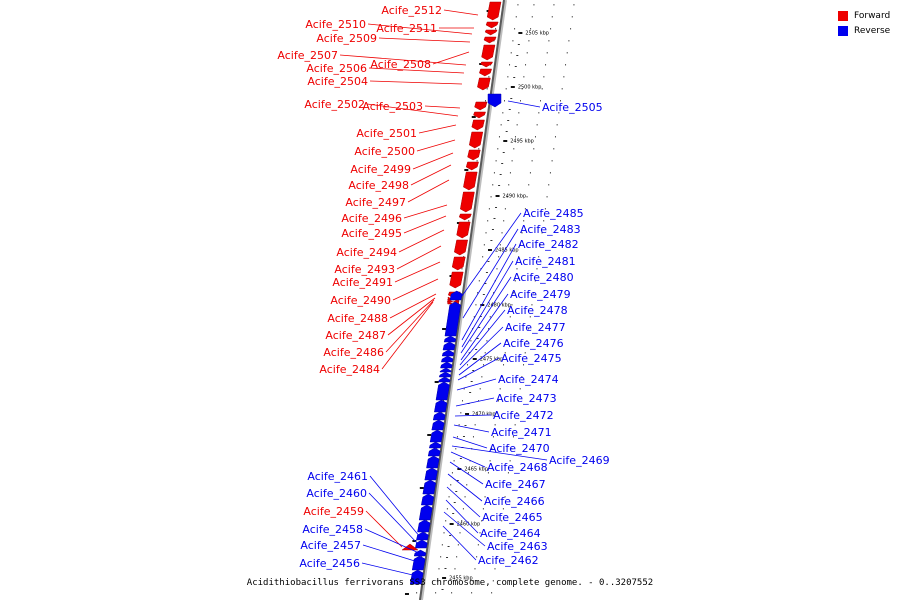  Describe the element at coordinates (537, 310) in the screenshot. I see `gene-label-acife-2478: Acife_2478` at that location.